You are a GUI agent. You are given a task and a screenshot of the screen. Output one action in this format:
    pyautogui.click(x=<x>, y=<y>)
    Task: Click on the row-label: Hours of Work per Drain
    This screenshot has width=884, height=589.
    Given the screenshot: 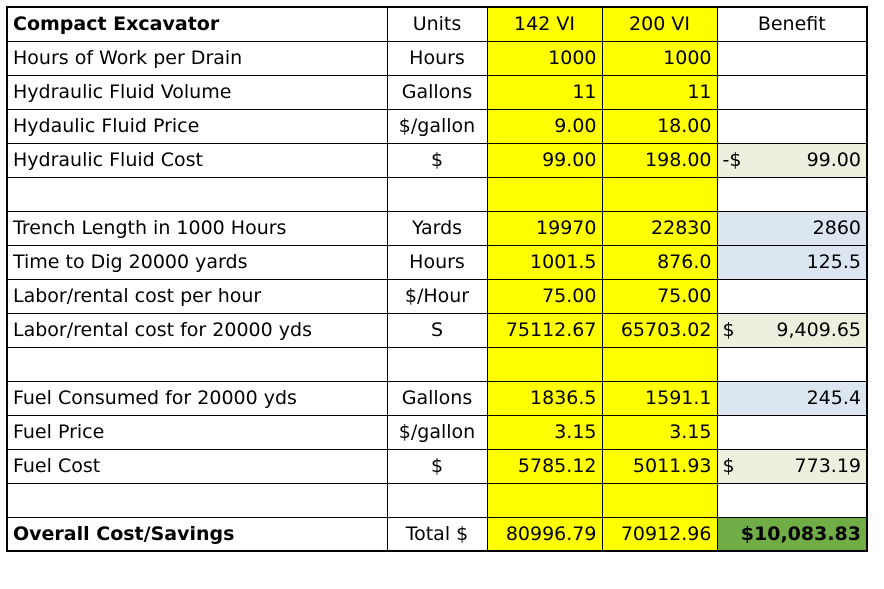 What is the action you would take?
    pyautogui.click(x=197, y=58)
    